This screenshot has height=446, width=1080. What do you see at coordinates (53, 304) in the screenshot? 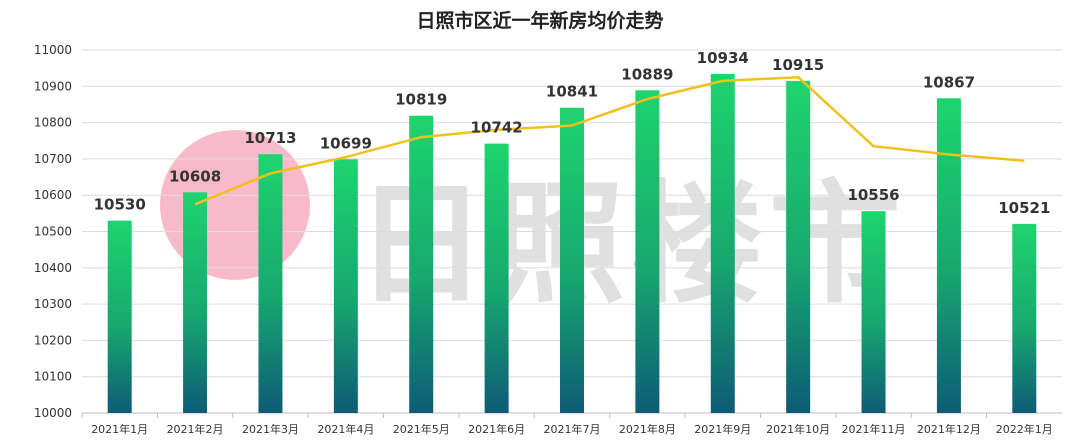
I see `y-tick-label: 10300` at bounding box center [53, 304].